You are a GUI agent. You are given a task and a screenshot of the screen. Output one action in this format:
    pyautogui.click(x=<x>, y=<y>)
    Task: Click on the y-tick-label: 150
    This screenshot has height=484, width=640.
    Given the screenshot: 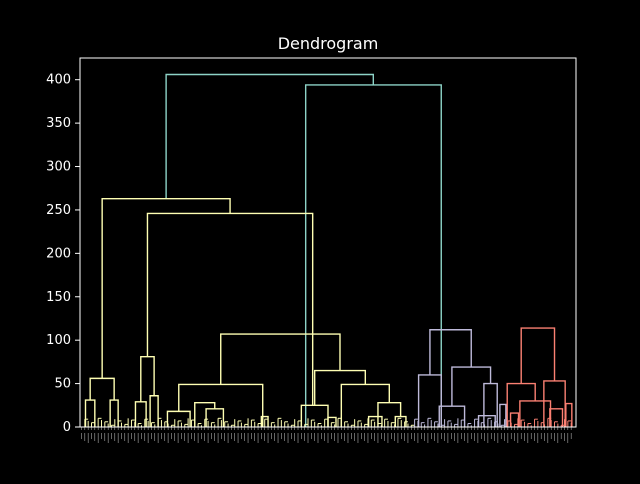 What is the action you would take?
    pyautogui.click(x=58, y=297)
    